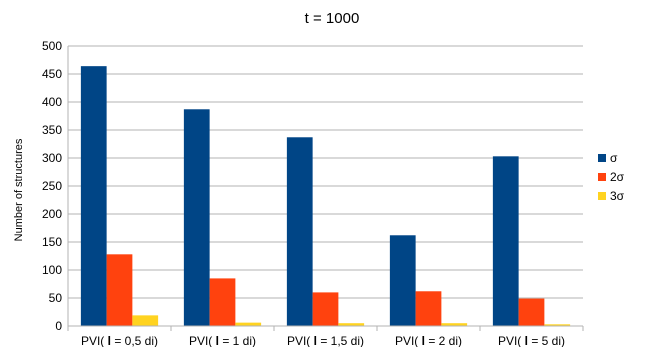 The height and width of the screenshot is (347, 664). What do you see at coordinates (614, 158) in the screenshot?
I see `legend-label: σ` at bounding box center [614, 158].